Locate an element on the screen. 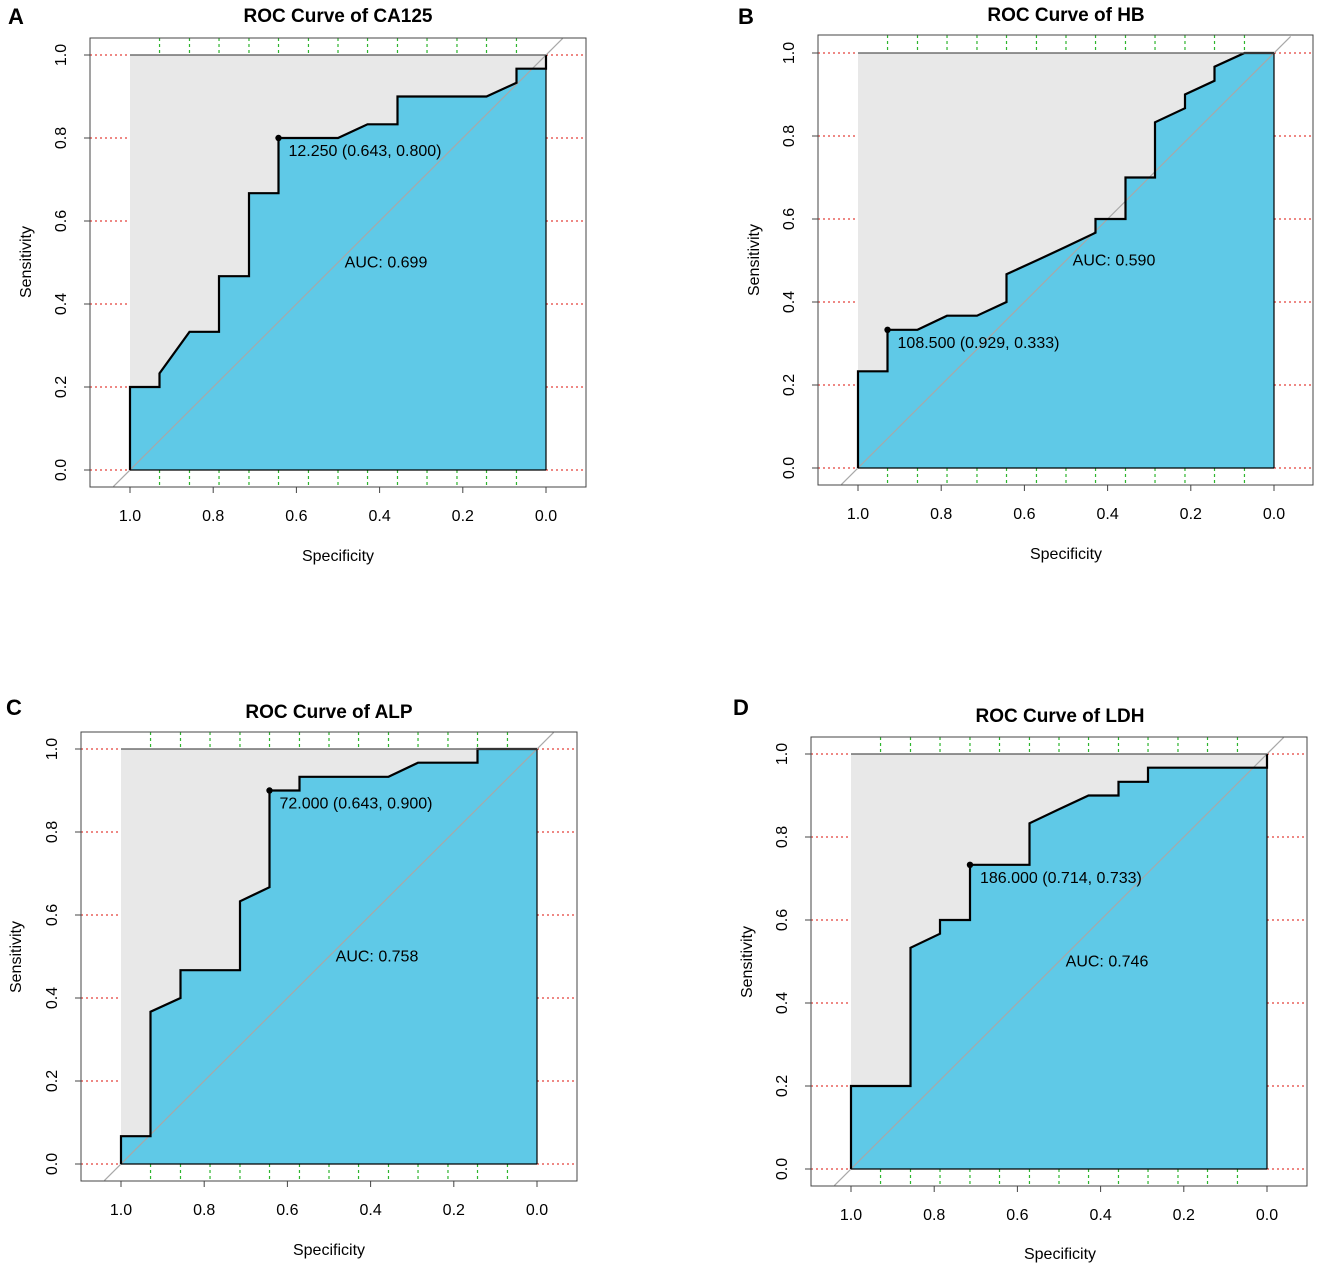  best-threshold-label: 12.250 (0.643, 0.800) is located at coordinates (365, 151).